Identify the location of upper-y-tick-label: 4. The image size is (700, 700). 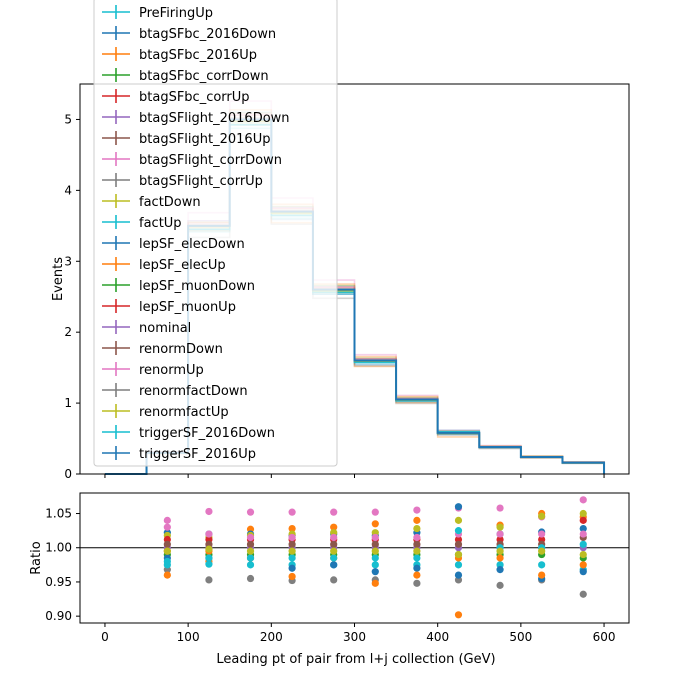
(68, 190).